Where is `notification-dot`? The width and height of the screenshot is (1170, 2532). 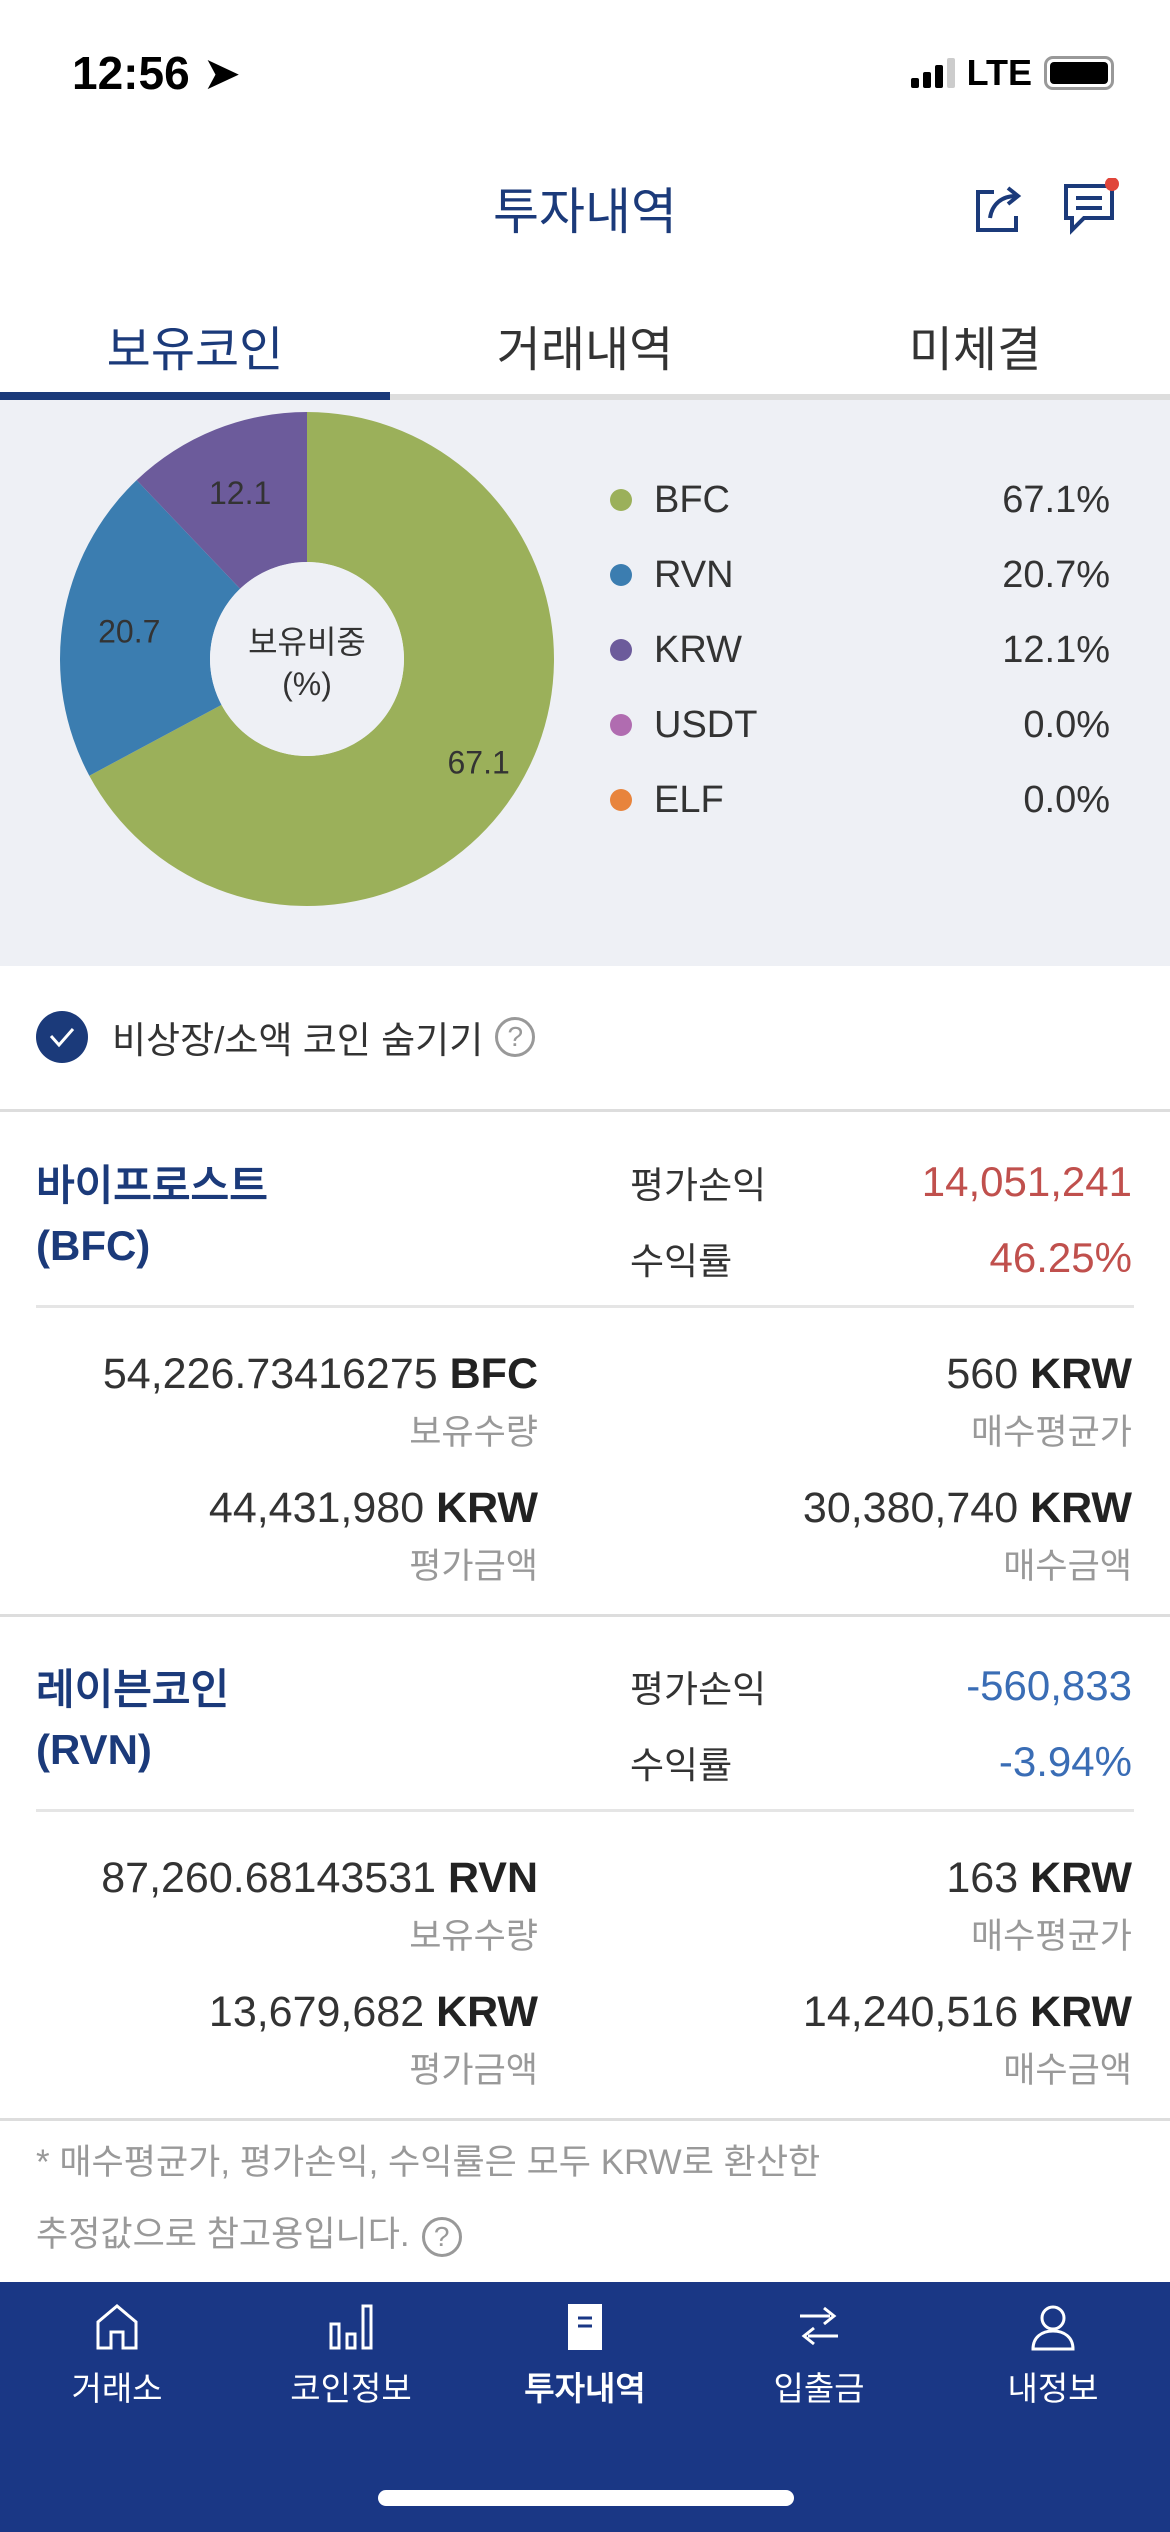
notification-dot is located at coordinates (1112, 184).